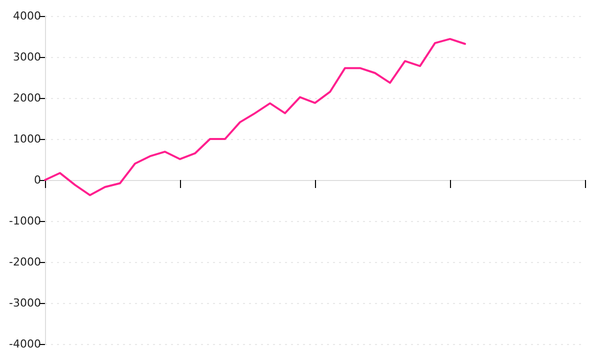  I want to click on y-tick-label: -4000, so click(25, 344).